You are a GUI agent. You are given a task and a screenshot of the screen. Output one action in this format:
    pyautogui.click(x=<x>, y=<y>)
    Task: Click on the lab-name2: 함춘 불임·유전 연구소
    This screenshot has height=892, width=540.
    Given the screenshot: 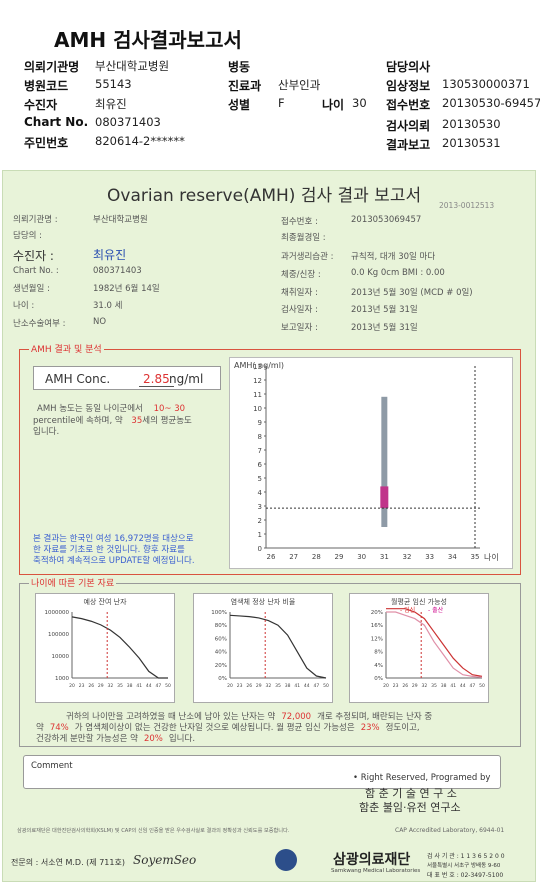 What is the action you would take?
    pyautogui.click(x=410, y=807)
    